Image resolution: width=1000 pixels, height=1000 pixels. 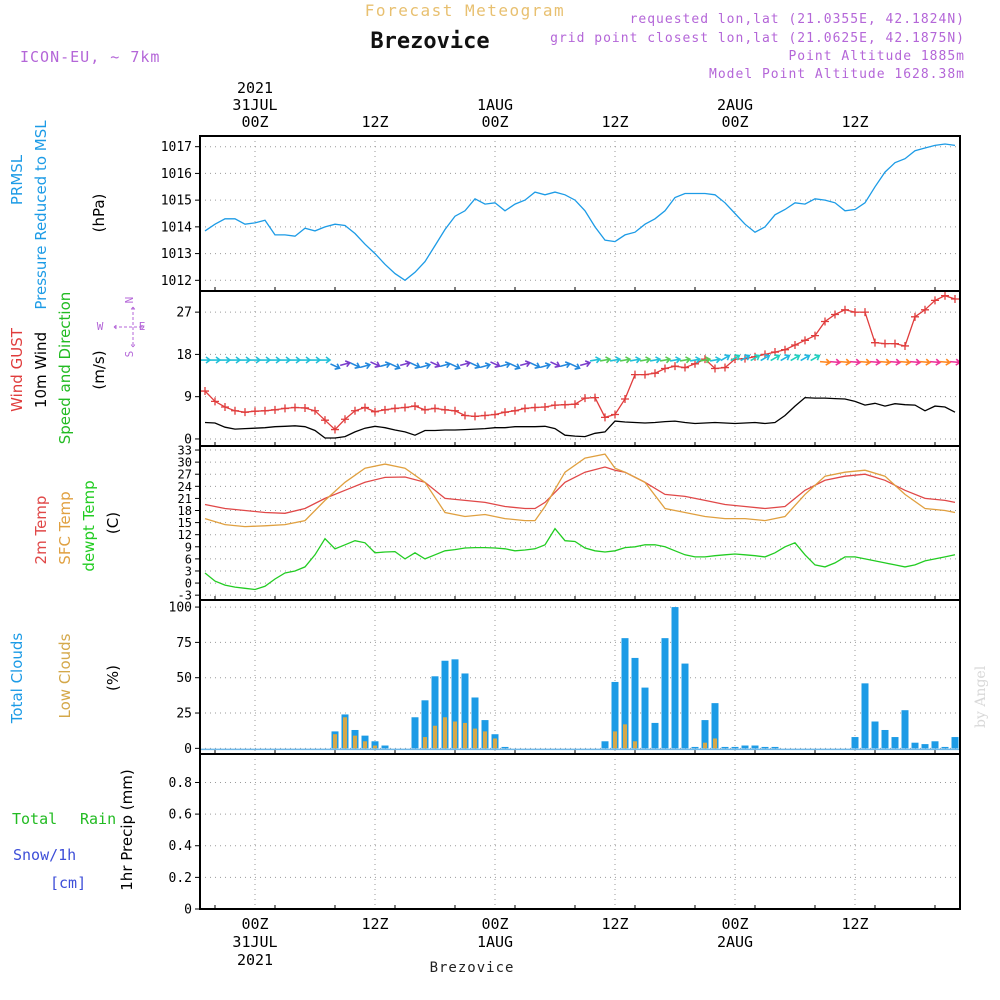 What do you see at coordinates (254, 942) in the screenshot?
I see `time-label-bottom: 31JUL` at bounding box center [254, 942].